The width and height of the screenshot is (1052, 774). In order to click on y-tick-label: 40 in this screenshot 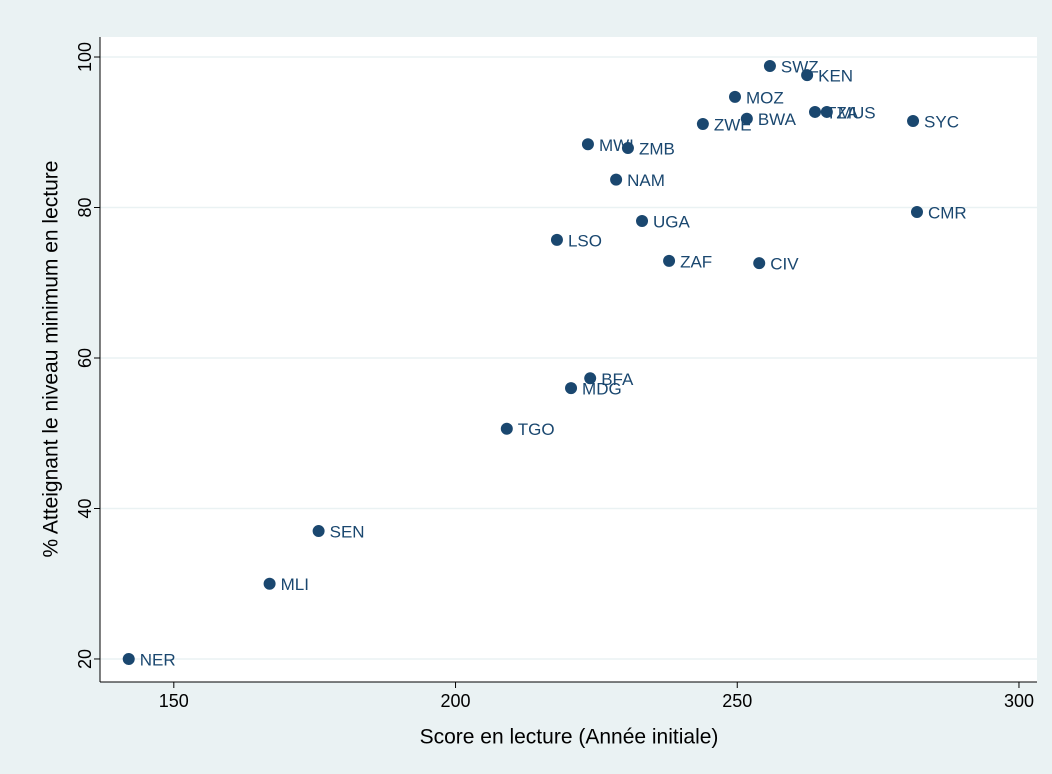, I will do `click(85, 508)`.